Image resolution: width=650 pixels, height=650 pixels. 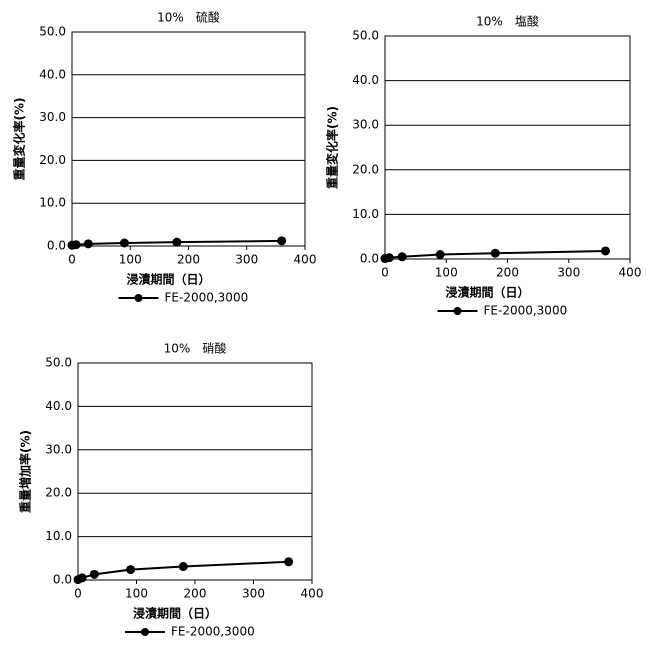 What do you see at coordinates (195, 348) in the screenshot?
I see `chart-title: 10% 硝酸` at bounding box center [195, 348].